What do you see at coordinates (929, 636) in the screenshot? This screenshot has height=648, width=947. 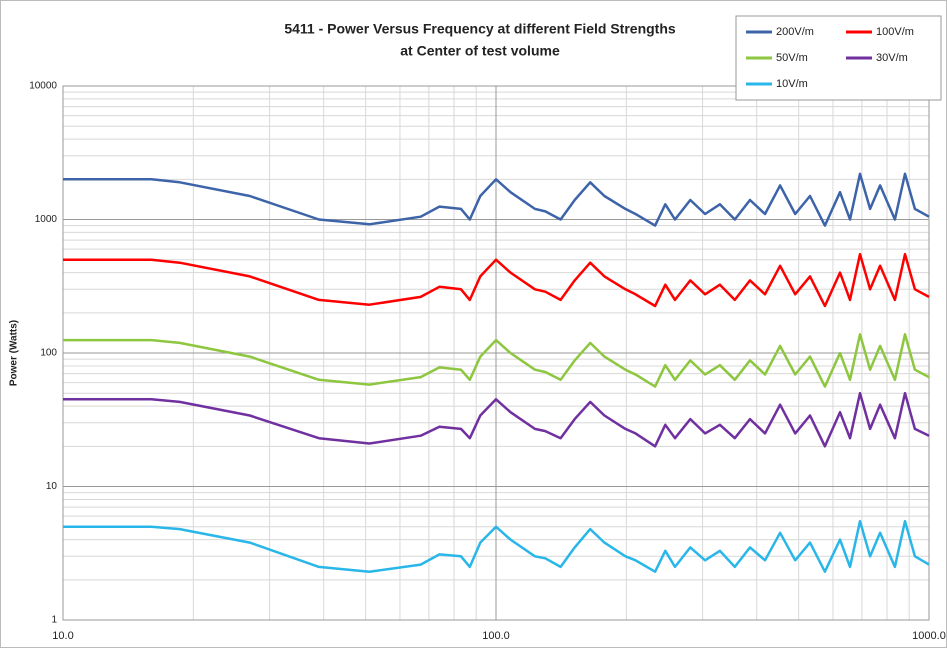 I see `x-tick-label: 1000.0` at bounding box center [929, 636].